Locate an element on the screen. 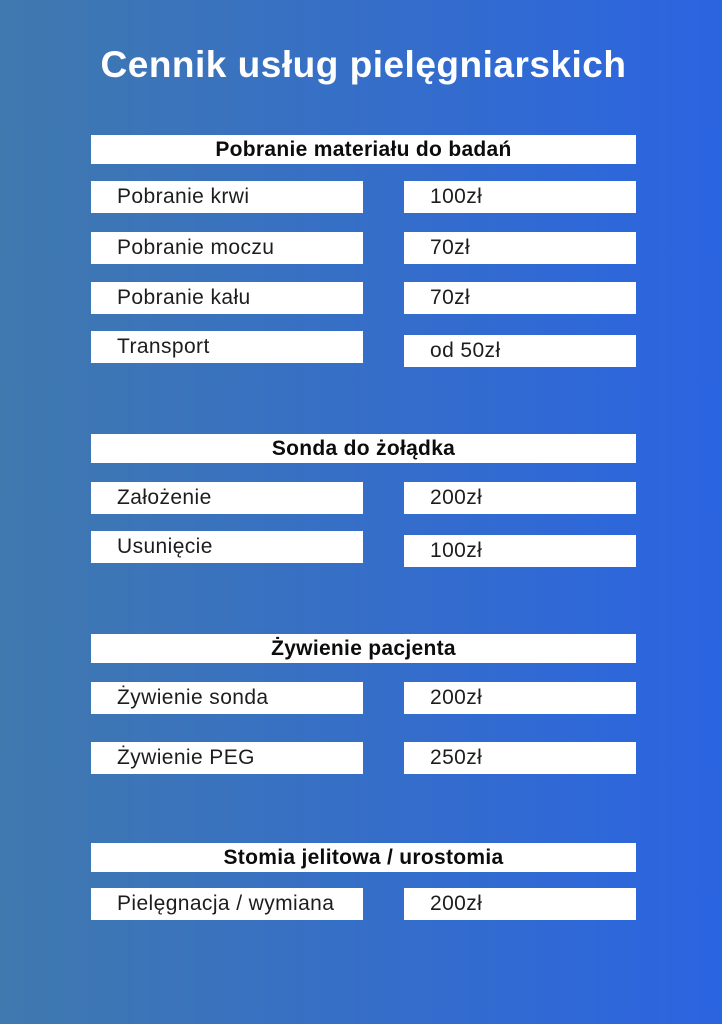 Image resolution: width=722 pixels, height=1024 pixels. section-header-zywienie-pacjenta: Żywienie pacjenta is located at coordinates (363, 648).